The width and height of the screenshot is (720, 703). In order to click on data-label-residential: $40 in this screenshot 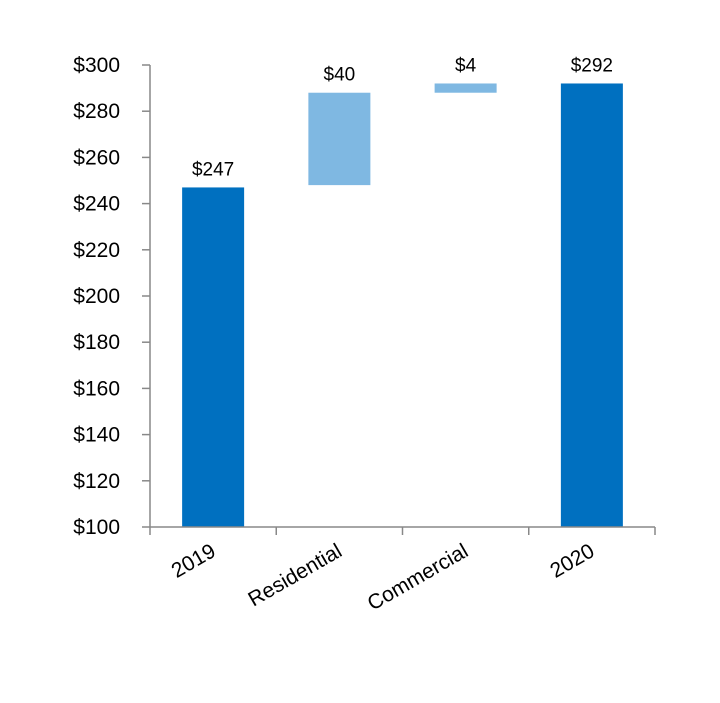, I will do `click(340, 75)`.